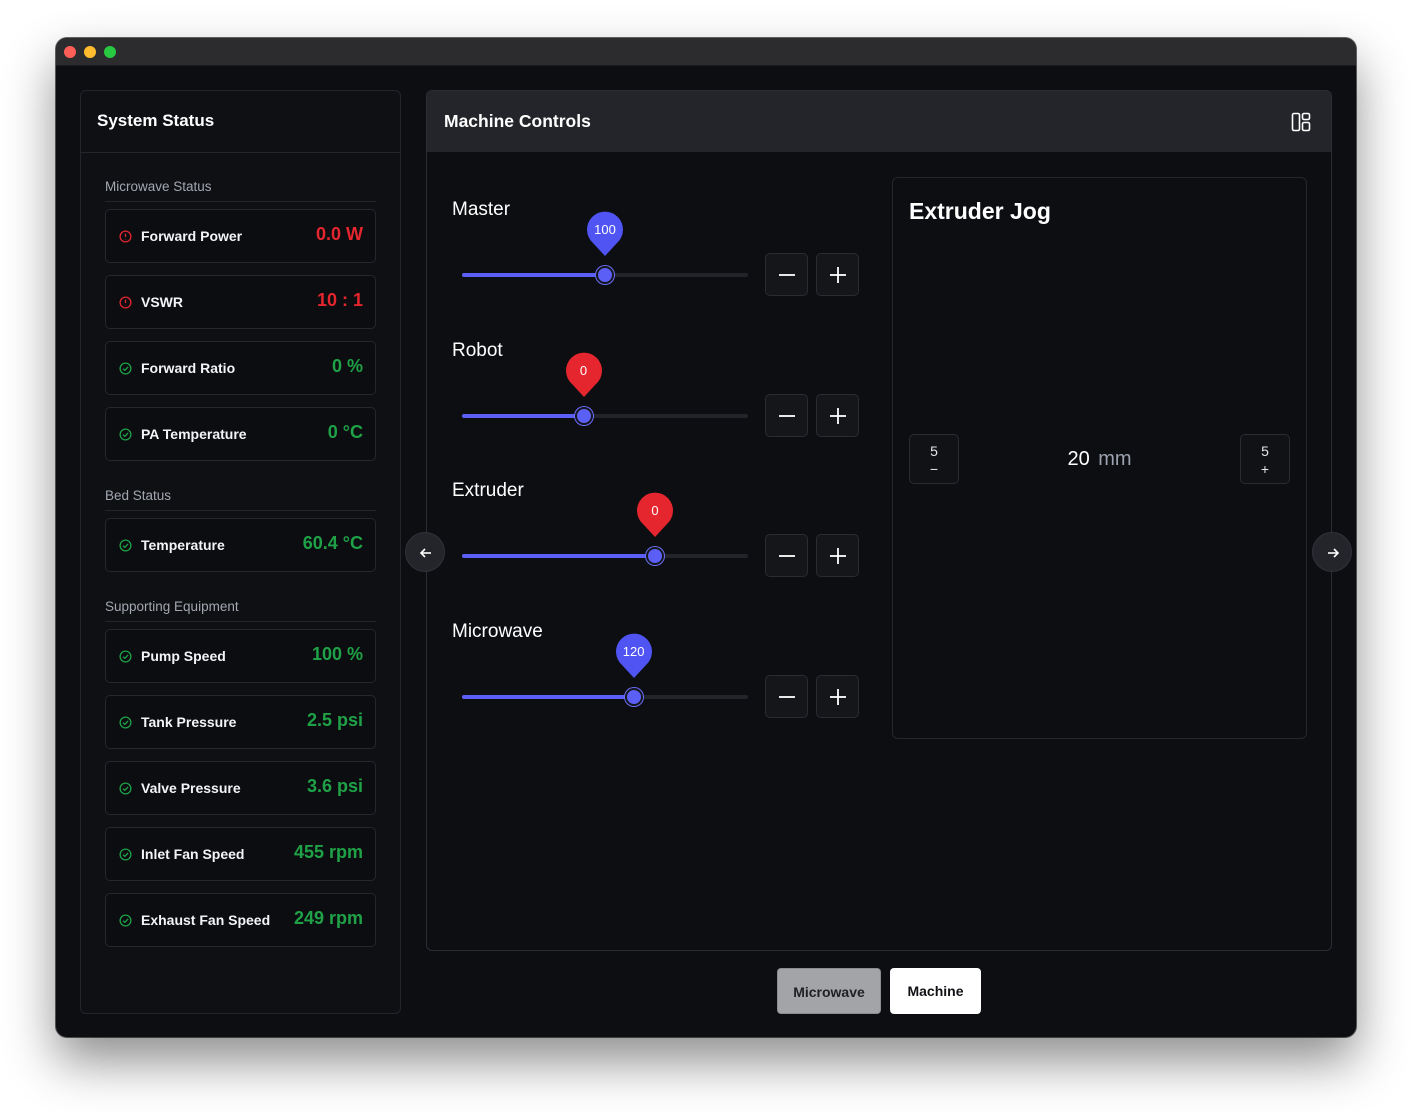 This screenshot has width=1412, height=1112. What do you see at coordinates (332, 543) in the screenshot?
I see `stat-value: 60.4 °C` at bounding box center [332, 543].